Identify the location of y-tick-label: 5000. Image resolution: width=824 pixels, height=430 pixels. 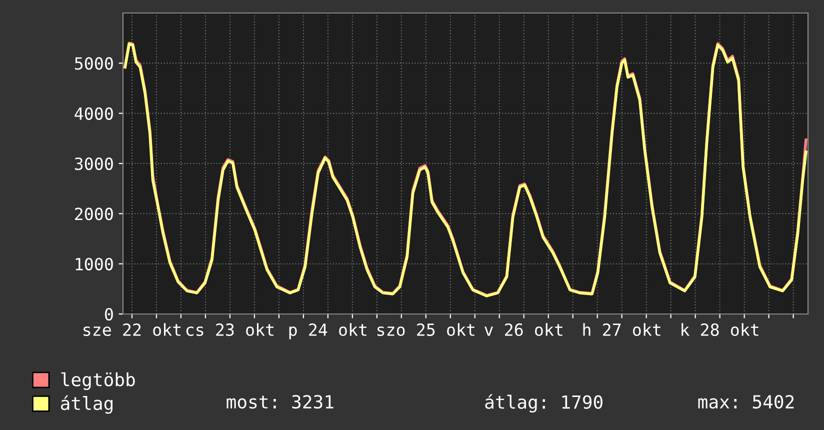
(94, 63).